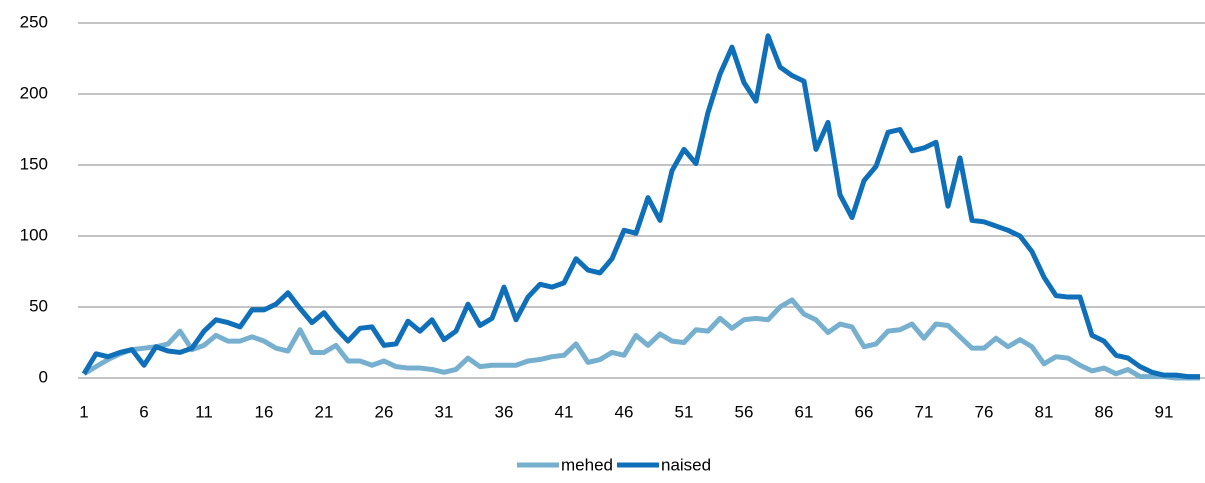 The height and width of the screenshot is (483, 1205). What do you see at coordinates (324, 411) in the screenshot?
I see `x-tick-label: 21` at bounding box center [324, 411].